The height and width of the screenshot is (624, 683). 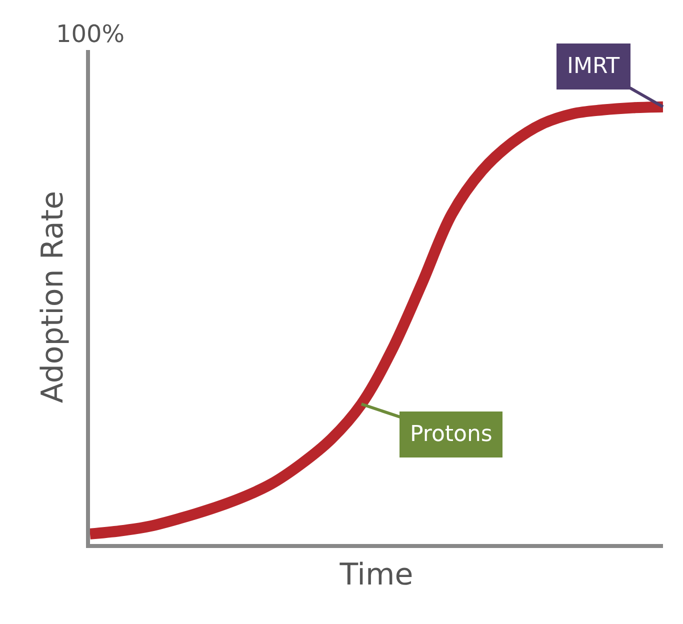 I want to click on text: IMRT, so click(x=593, y=66).